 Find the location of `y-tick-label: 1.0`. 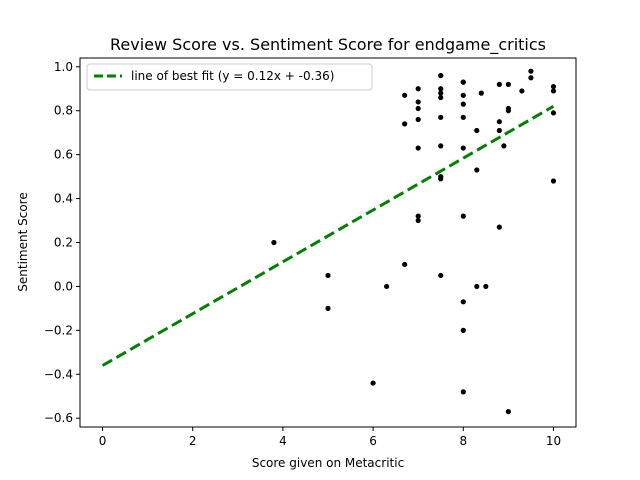

y-tick-label: 1.0 is located at coordinates (63, 67).